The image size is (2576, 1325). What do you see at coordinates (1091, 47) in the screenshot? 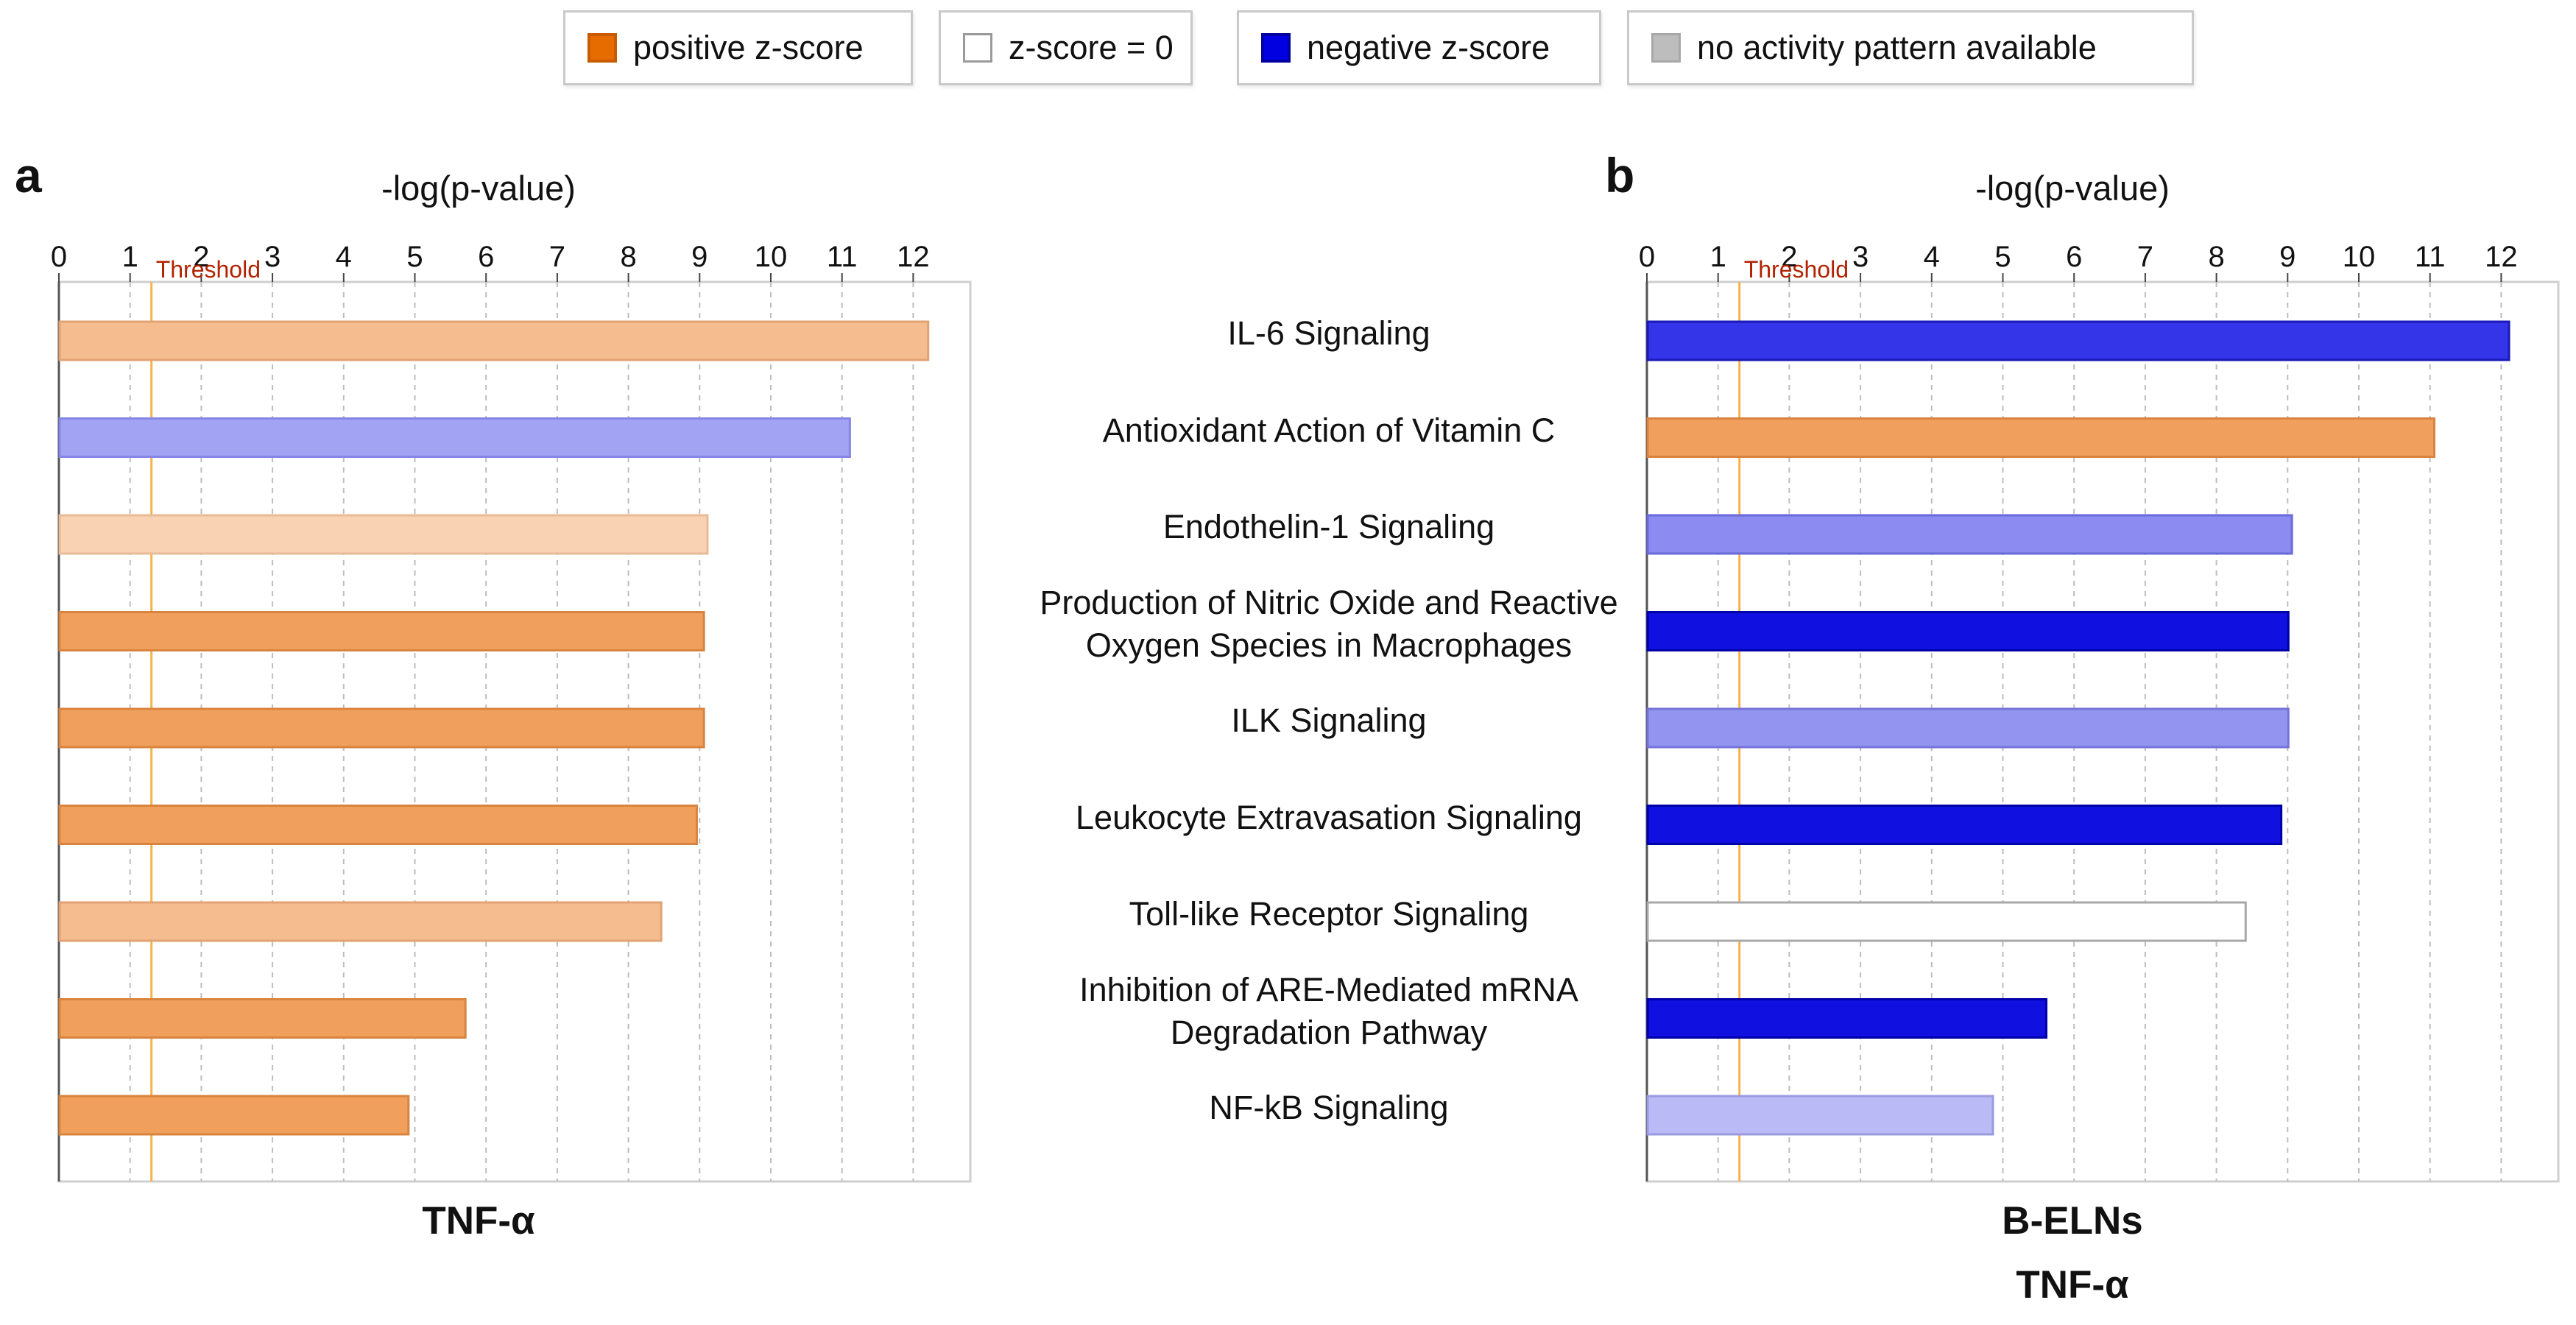
I see `legend-label: z-score = 0` at bounding box center [1091, 47].